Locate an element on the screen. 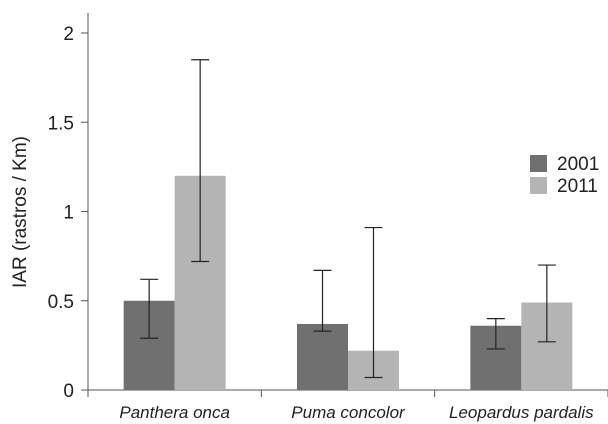  y-tick-label: 1.5 is located at coordinates (61, 123).